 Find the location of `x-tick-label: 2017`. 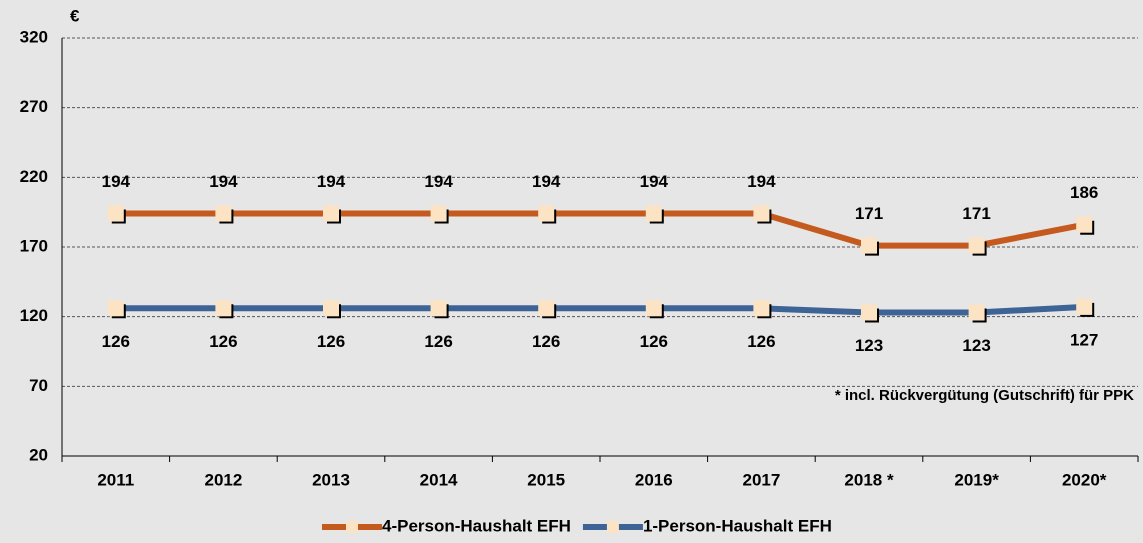

x-tick-label: 2017 is located at coordinates (761, 479).